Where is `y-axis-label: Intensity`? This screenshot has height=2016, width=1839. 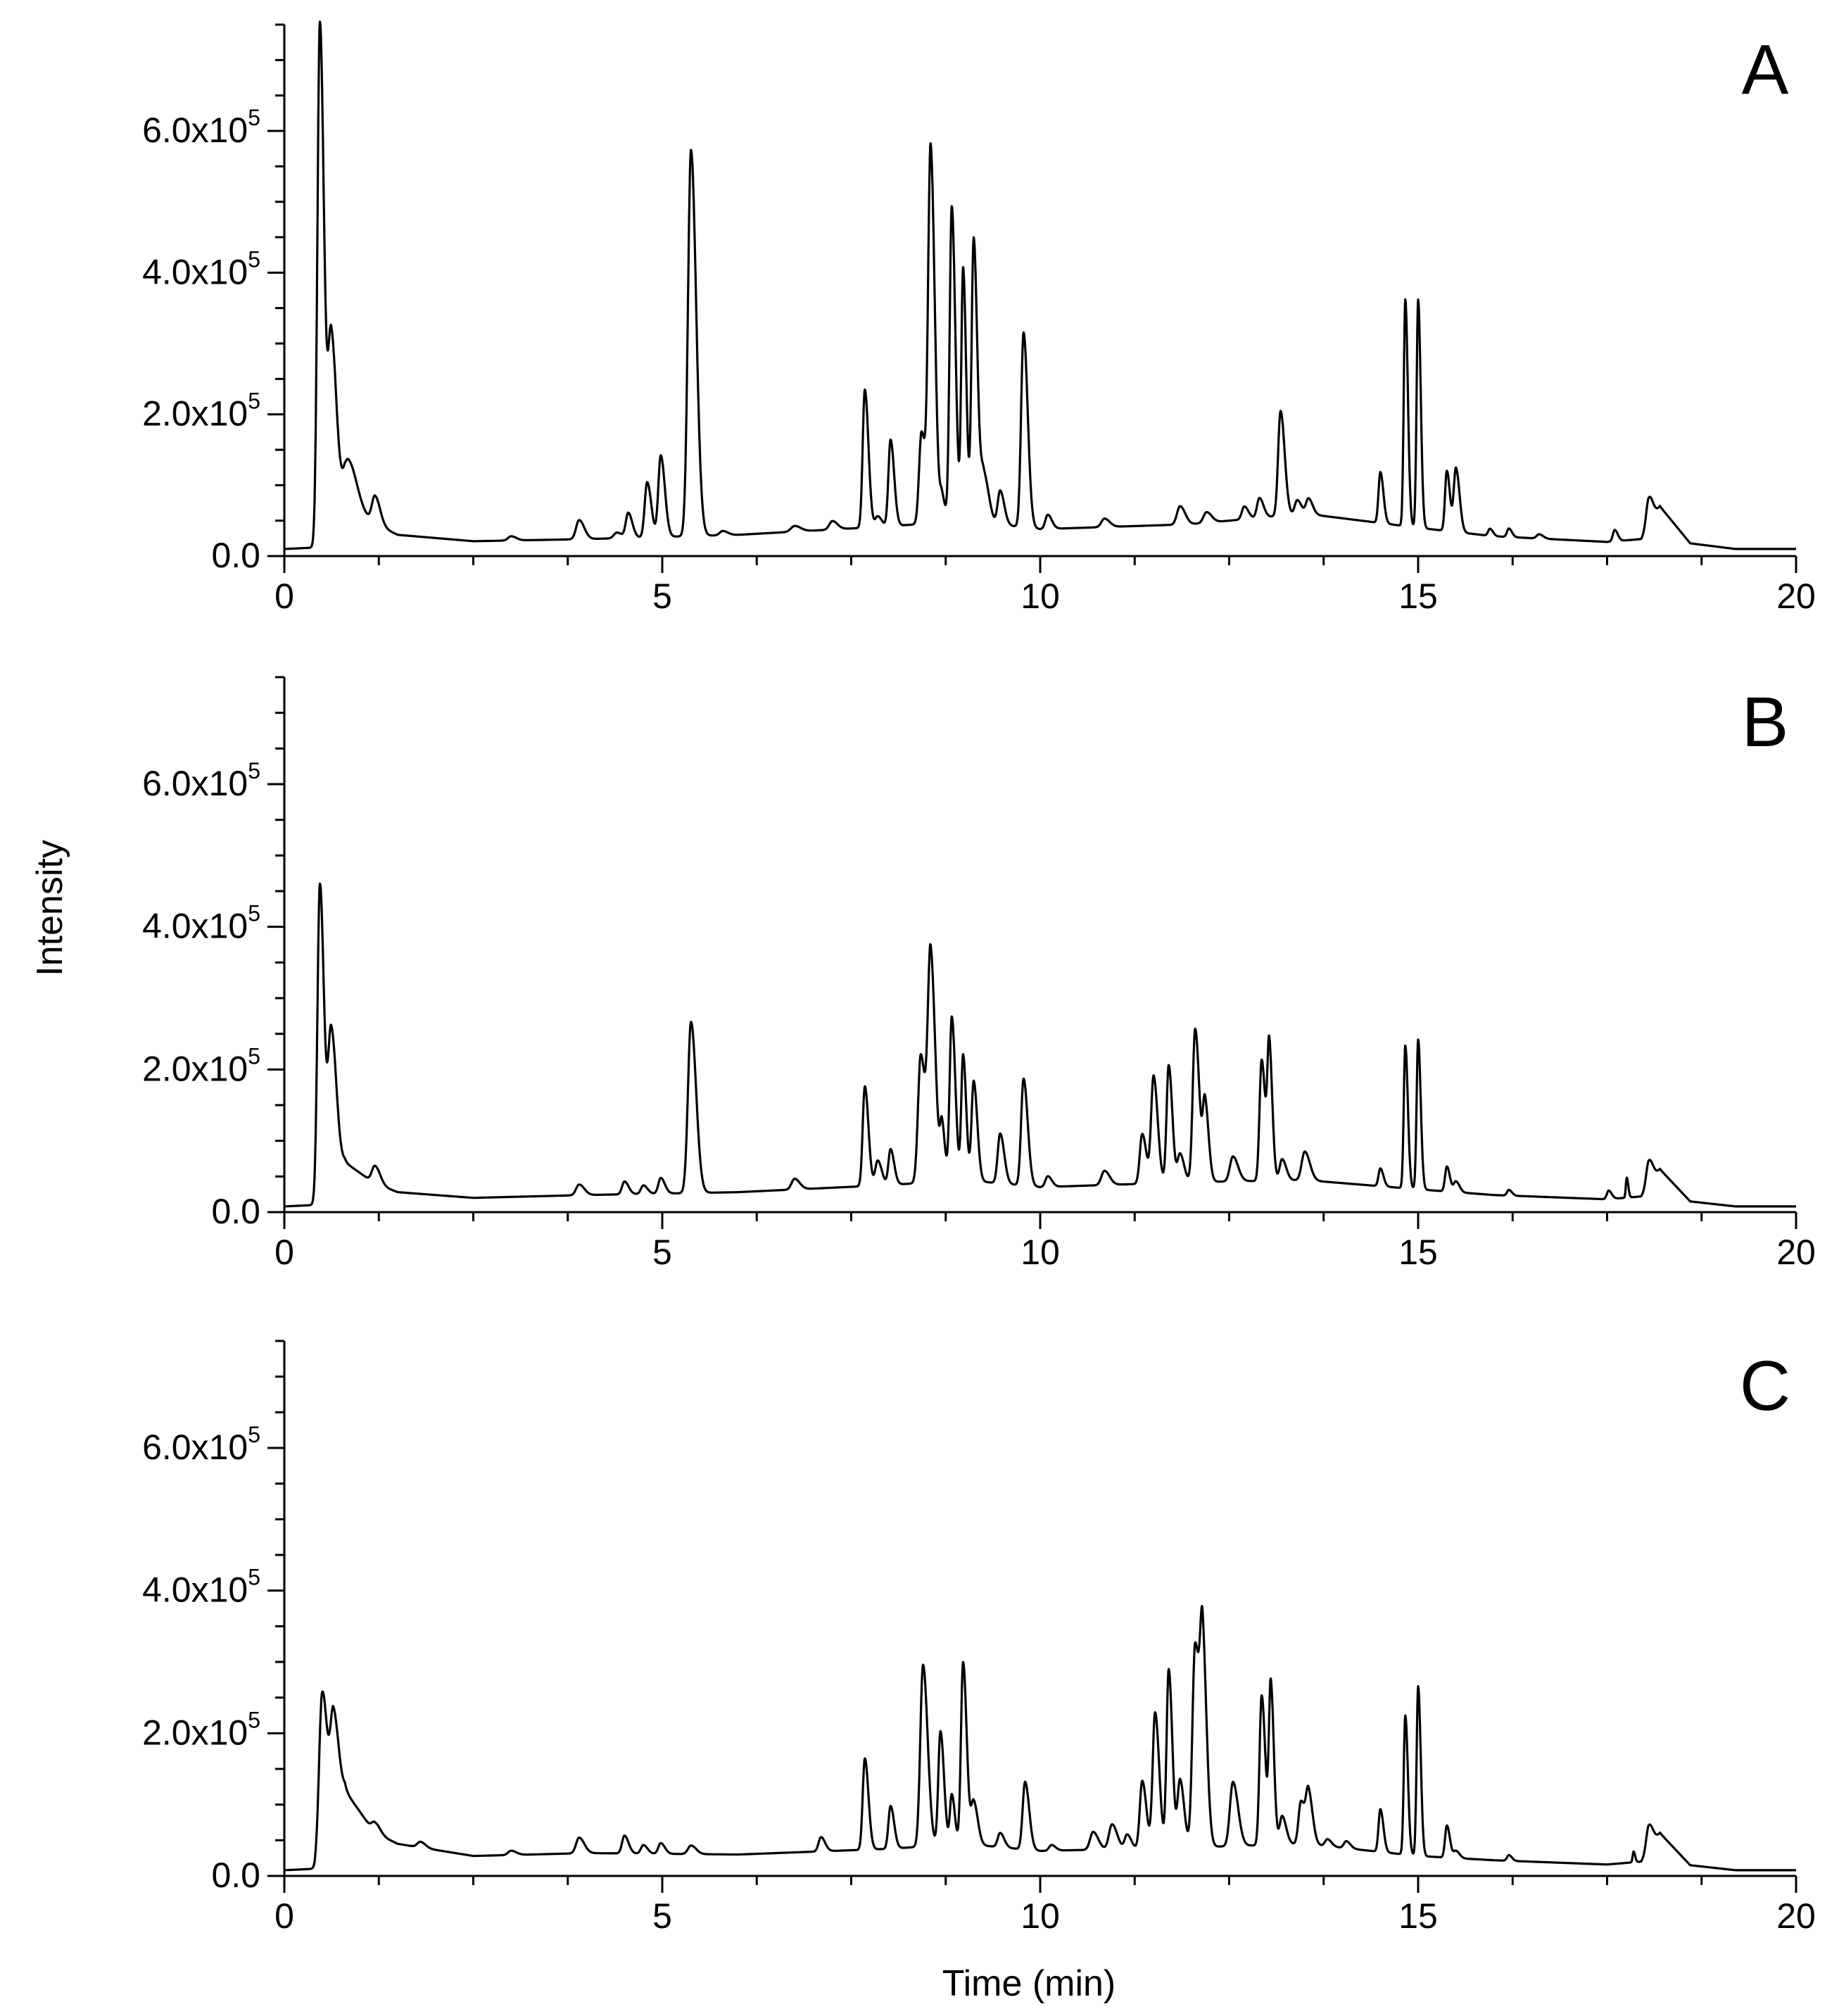
y-axis-label: Intensity is located at coordinates (50, 908).